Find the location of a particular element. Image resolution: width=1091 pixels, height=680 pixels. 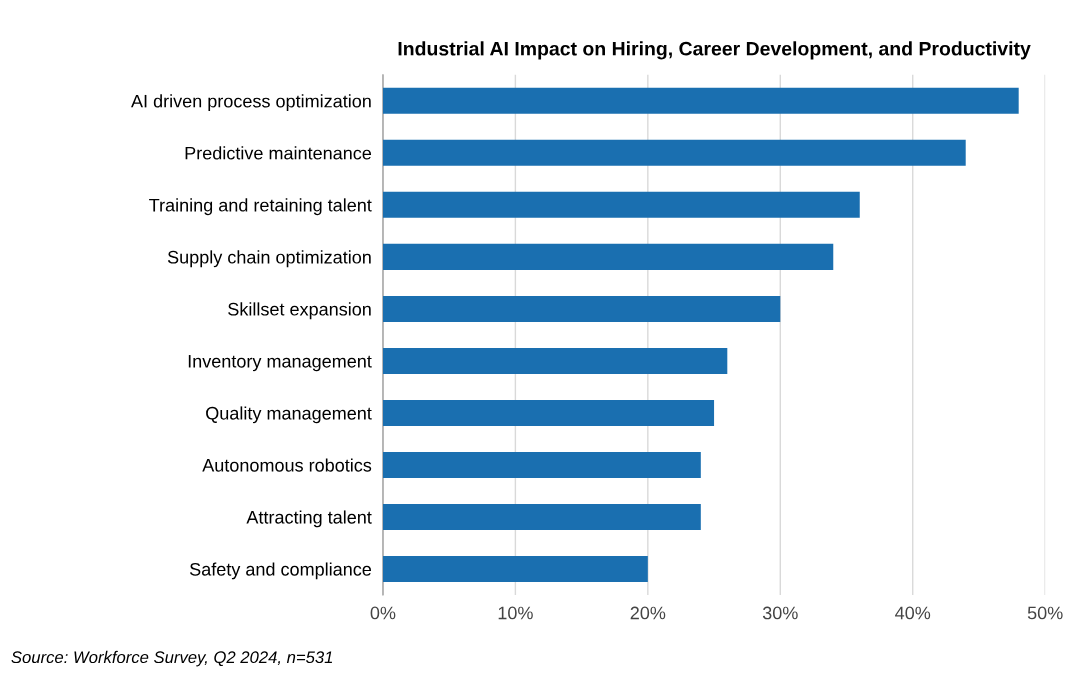

x-tick-label: 10% is located at coordinates (515, 613).